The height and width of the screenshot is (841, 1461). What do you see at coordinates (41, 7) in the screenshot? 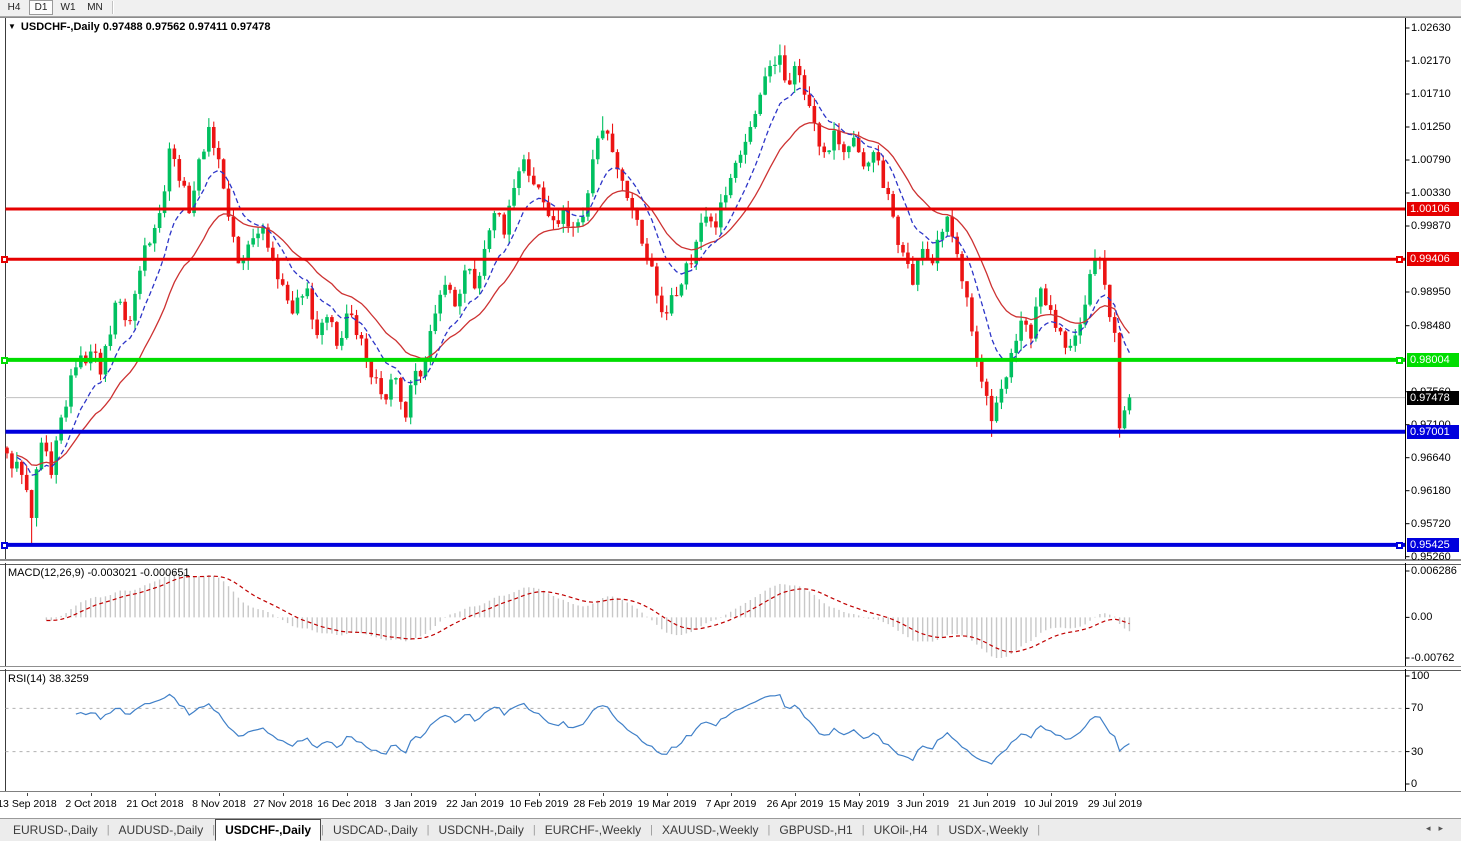
I see `timeframe-button-d1: D1` at bounding box center [41, 7].